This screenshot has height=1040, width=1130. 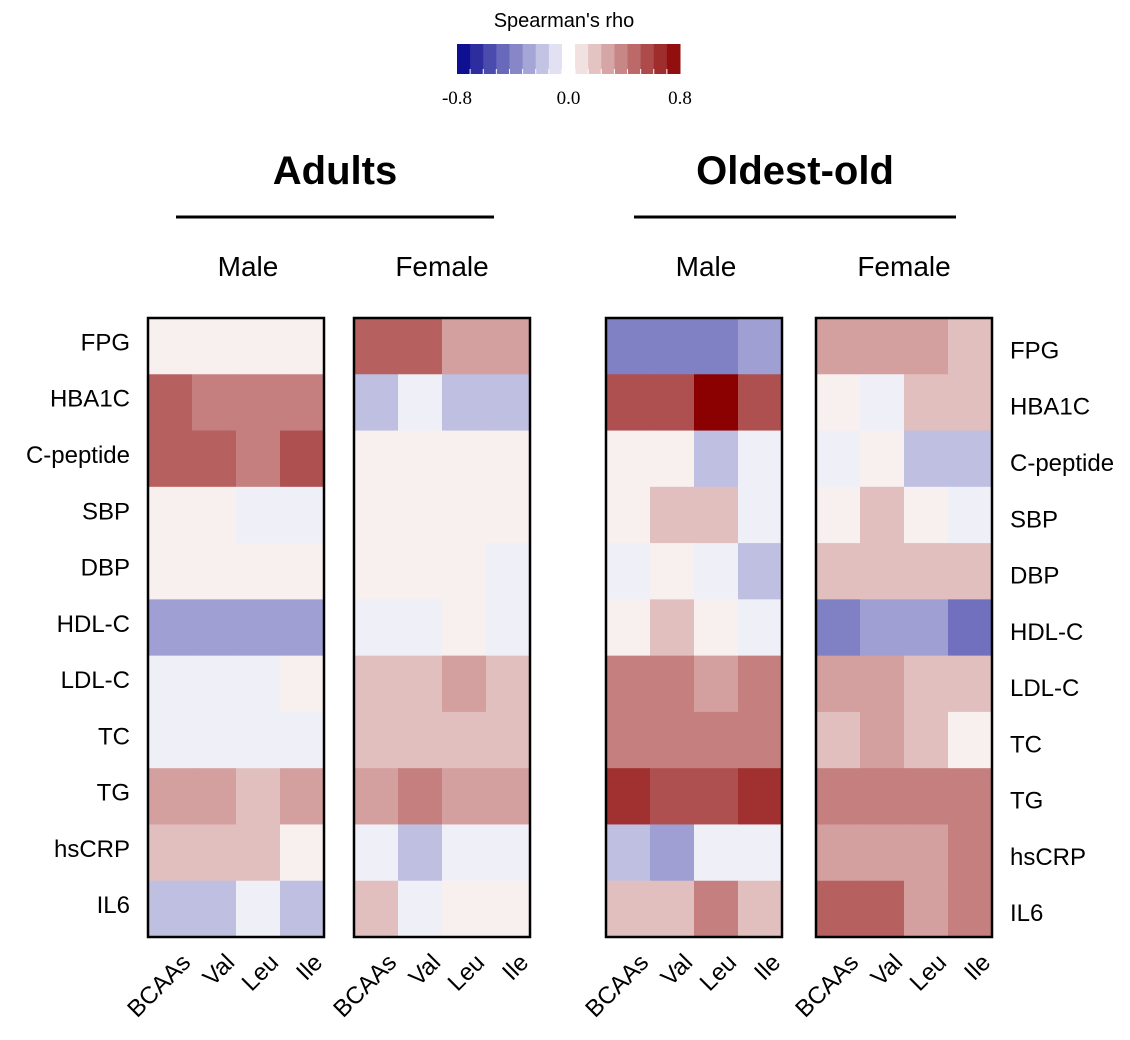 I want to click on group-title: Adults, so click(x=335, y=171).